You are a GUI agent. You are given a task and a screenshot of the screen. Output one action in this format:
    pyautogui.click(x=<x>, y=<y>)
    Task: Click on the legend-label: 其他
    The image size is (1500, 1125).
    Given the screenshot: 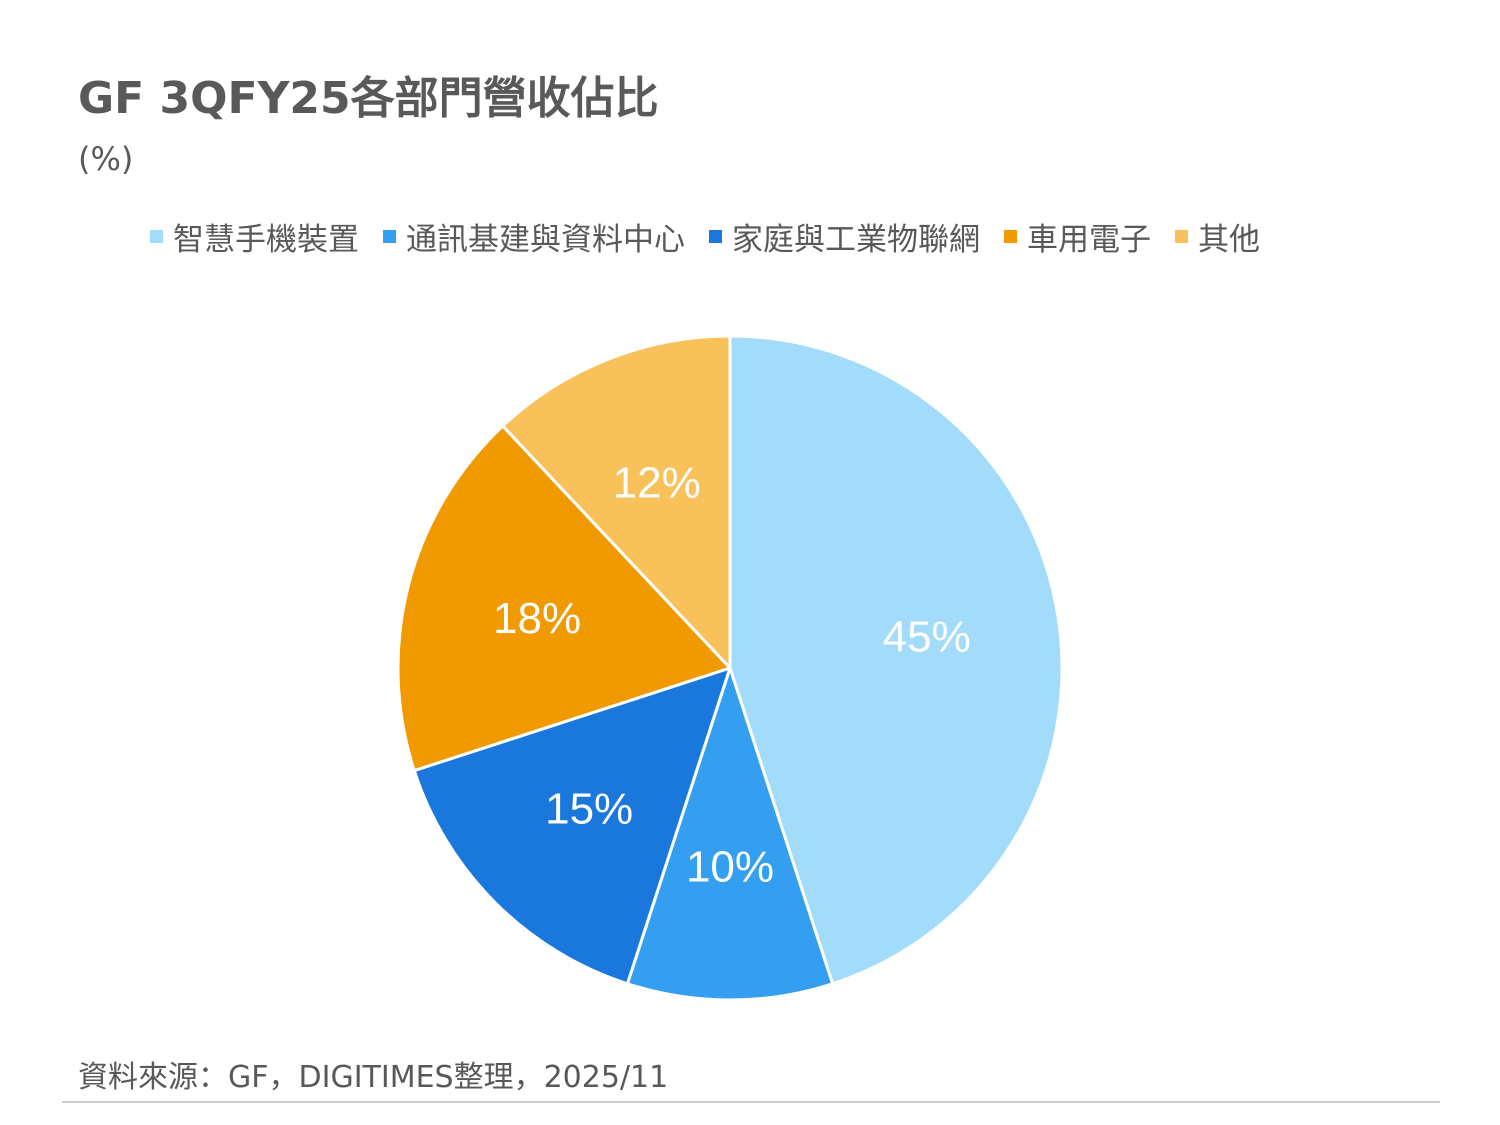 What is the action you would take?
    pyautogui.click(x=1229, y=240)
    